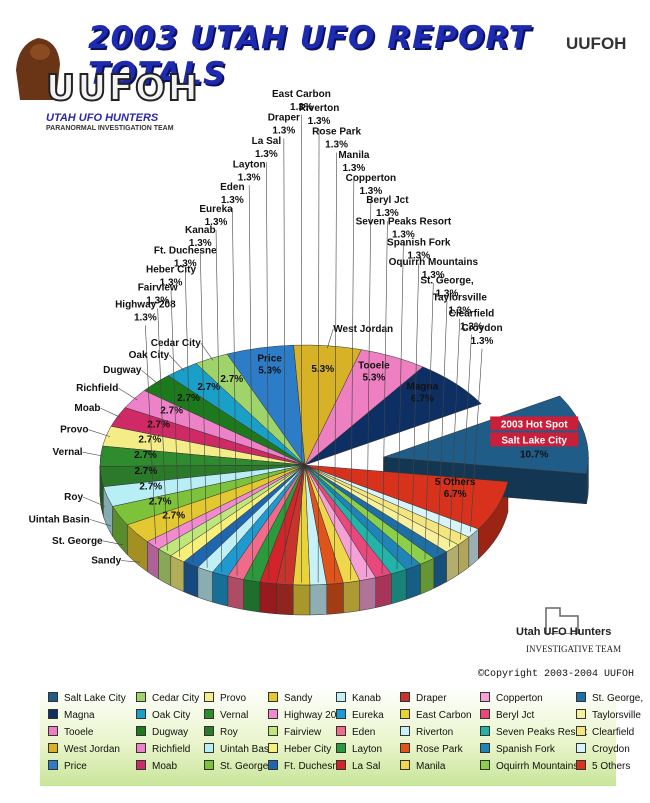 This screenshot has height=803, width=650. I want to click on legend-label: Beryl Jct, so click(515, 715).